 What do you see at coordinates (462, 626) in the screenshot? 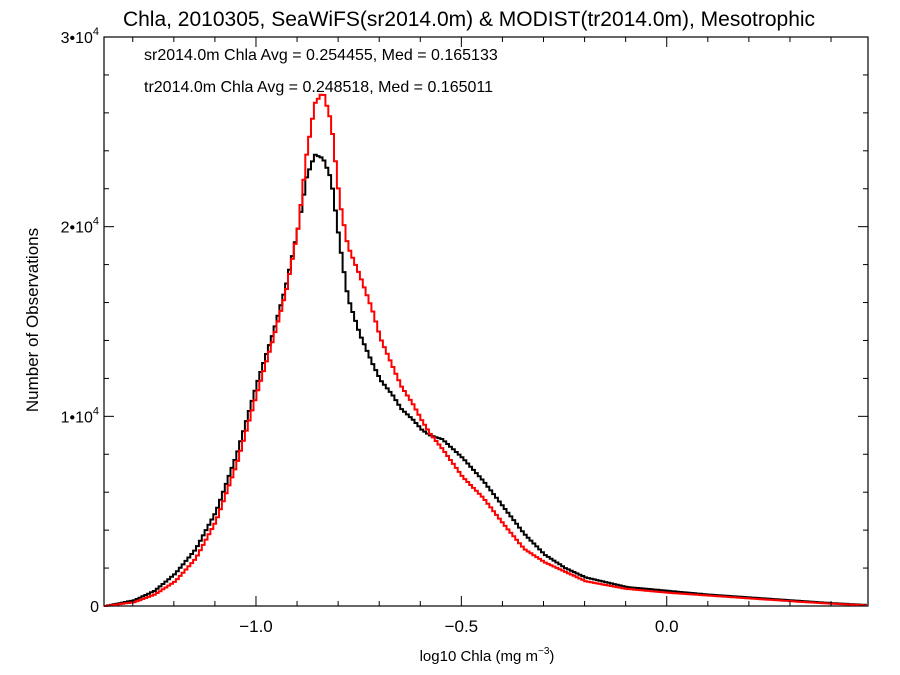
I see `x-tick-label: −0.5` at bounding box center [462, 626].